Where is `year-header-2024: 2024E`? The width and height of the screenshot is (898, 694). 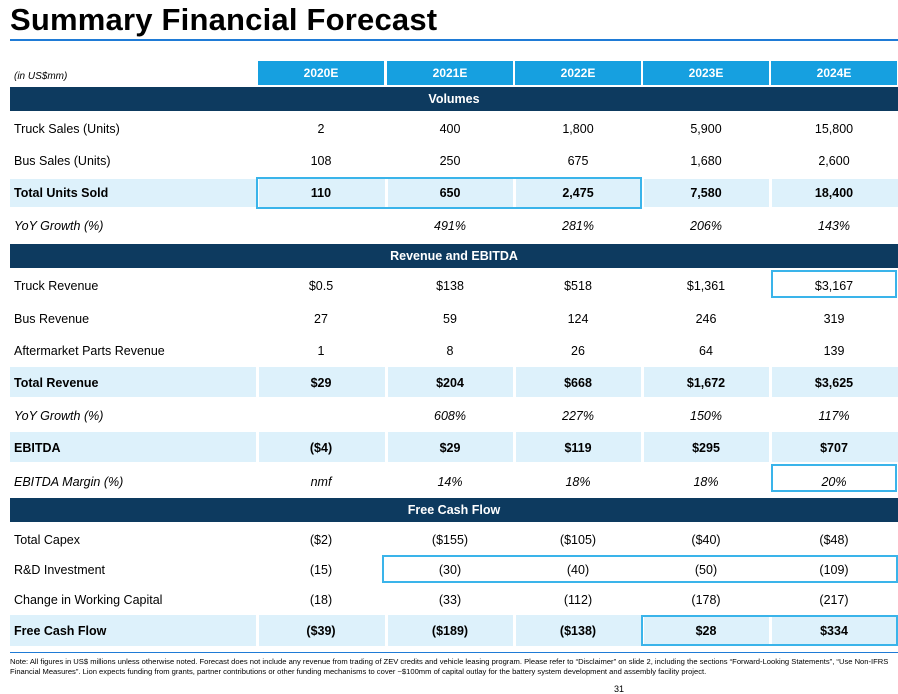 year-header-2024: 2024E is located at coordinates (834, 73).